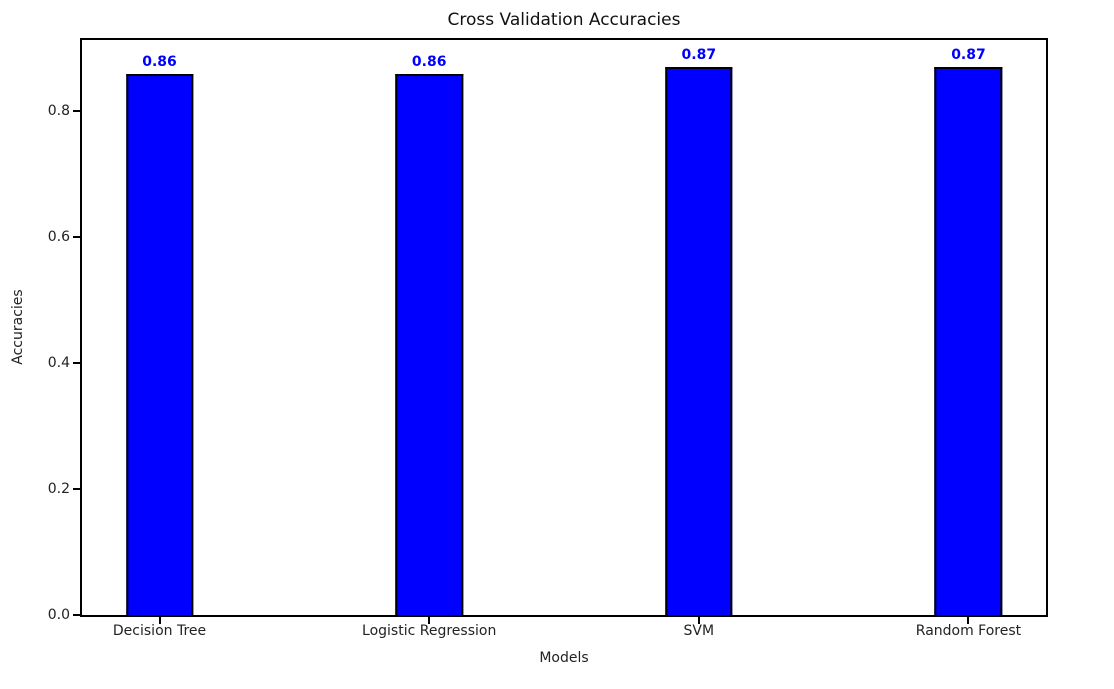 The height and width of the screenshot is (689, 1114). Describe the element at coordinates (564, 20) in the screenshot. I see `chart-title: Cross Validation Accuracies` at that location.